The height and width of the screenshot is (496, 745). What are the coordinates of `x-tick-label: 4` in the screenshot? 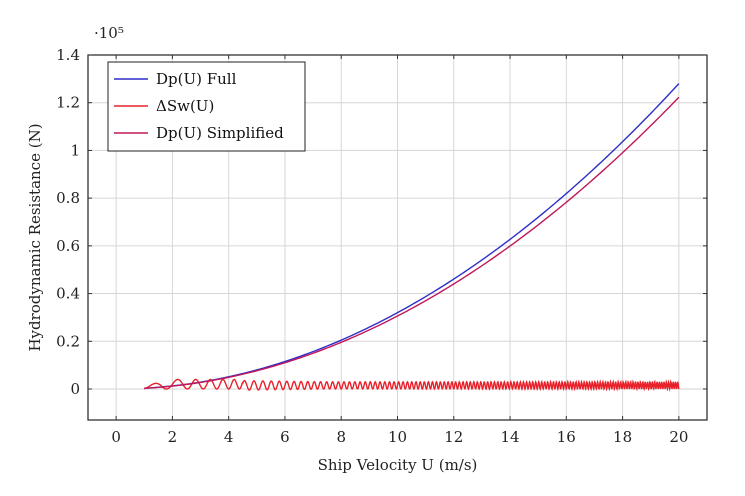 It's located at (229, 437).